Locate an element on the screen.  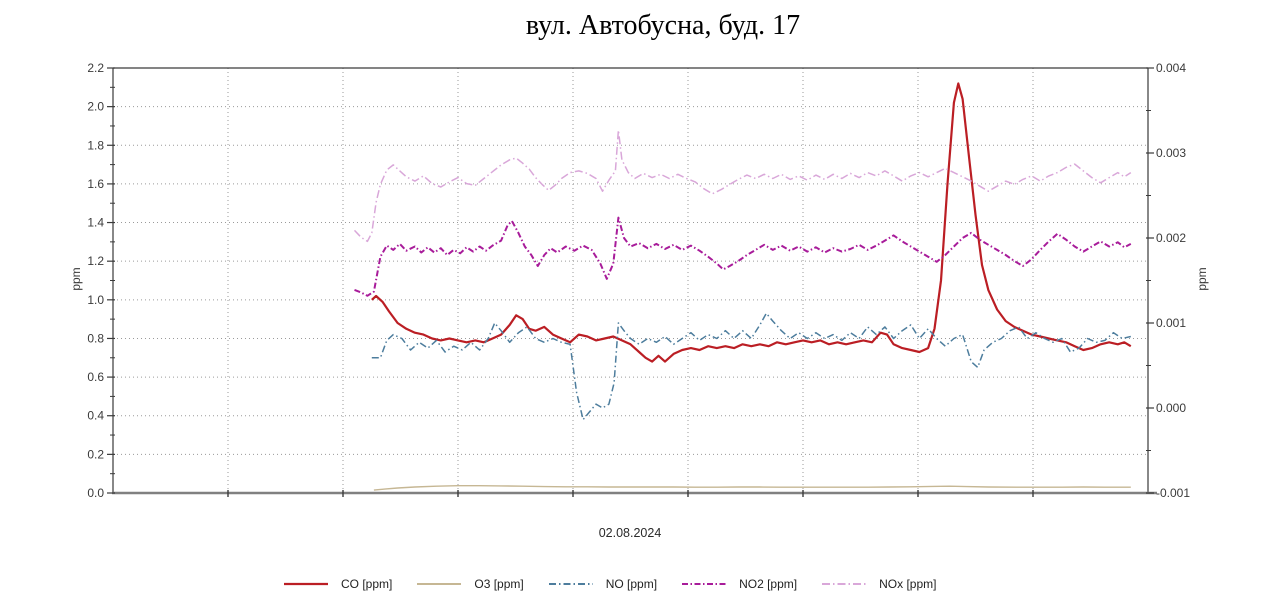
x-axis-date-label: 02.08.2024 is located at coordinates (630, 533).